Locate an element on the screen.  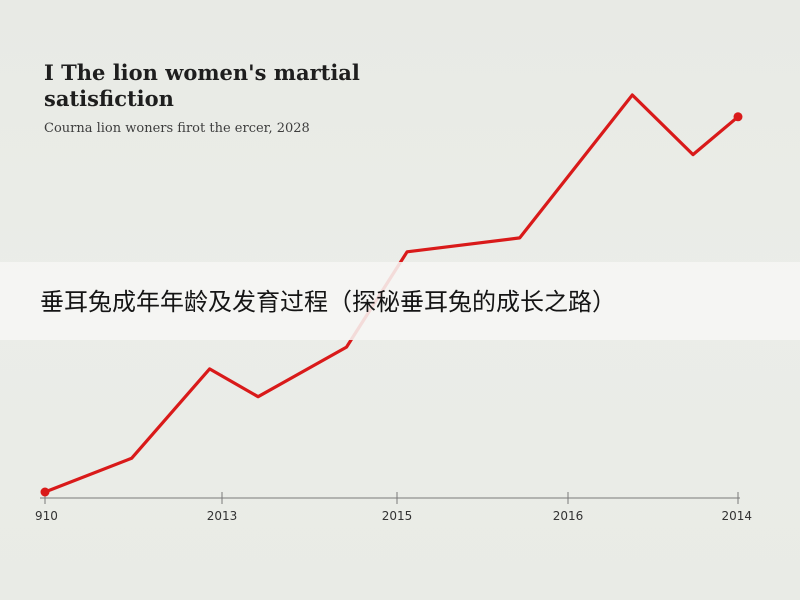
caption-banner: 垂耳兔成年年龄及发育过程（探秘垂耳兔的成长之路） is located at coordinates (400, 301).